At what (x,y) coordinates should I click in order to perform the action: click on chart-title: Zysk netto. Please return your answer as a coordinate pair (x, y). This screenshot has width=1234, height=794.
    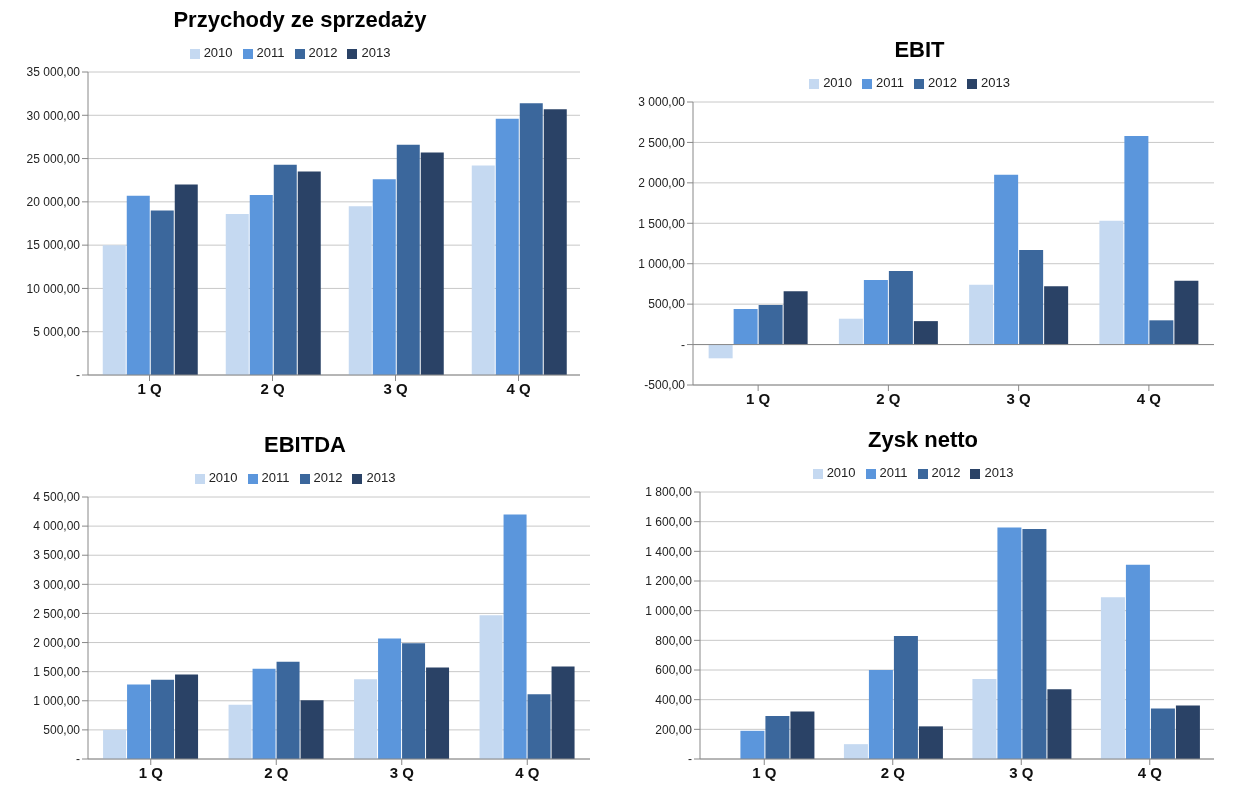
    Looking at the image, I should click on (923, 440).